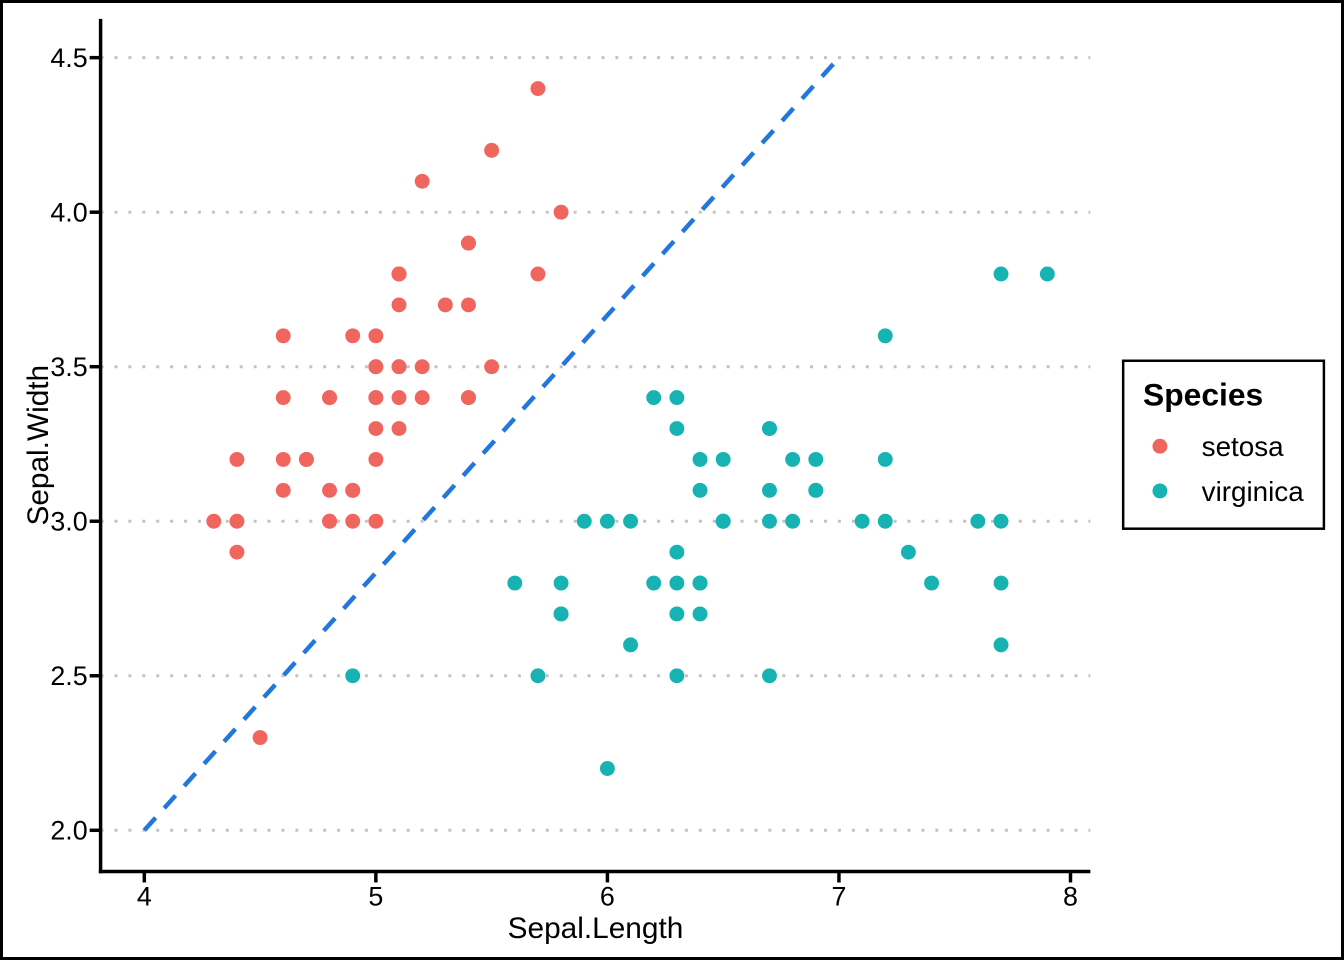 This screenshot has width=1344, height=960. What do you see at coordinates (75, 444) in the screenshot?
I see `y-axis-ticks: 2.0 2.5 3.0 3.5 4.0 4.5` at bounding box center [75, 444].